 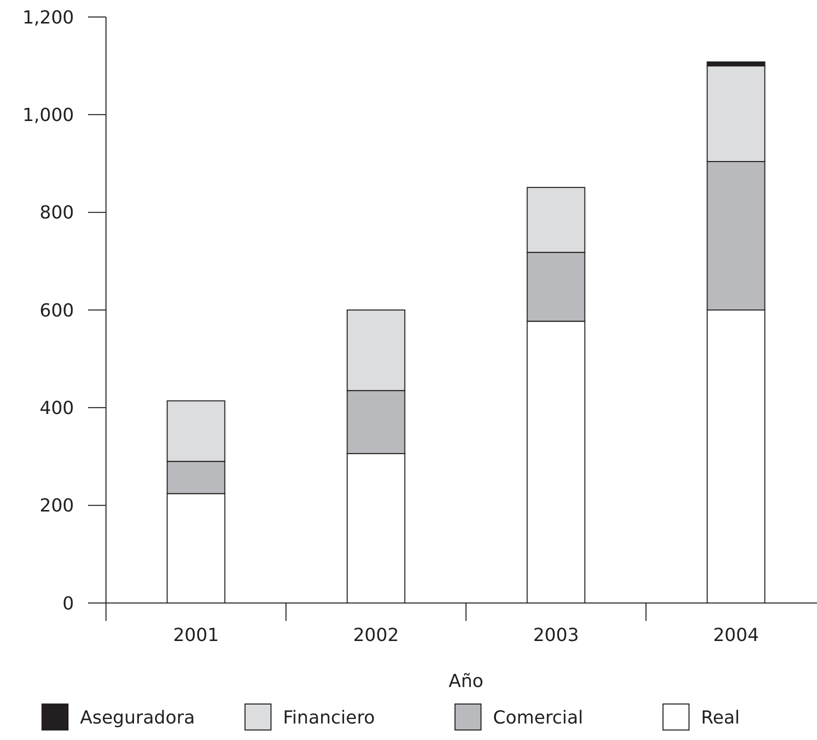 I want to click on x-tick-label: 2001, so click(x=196, y=635).